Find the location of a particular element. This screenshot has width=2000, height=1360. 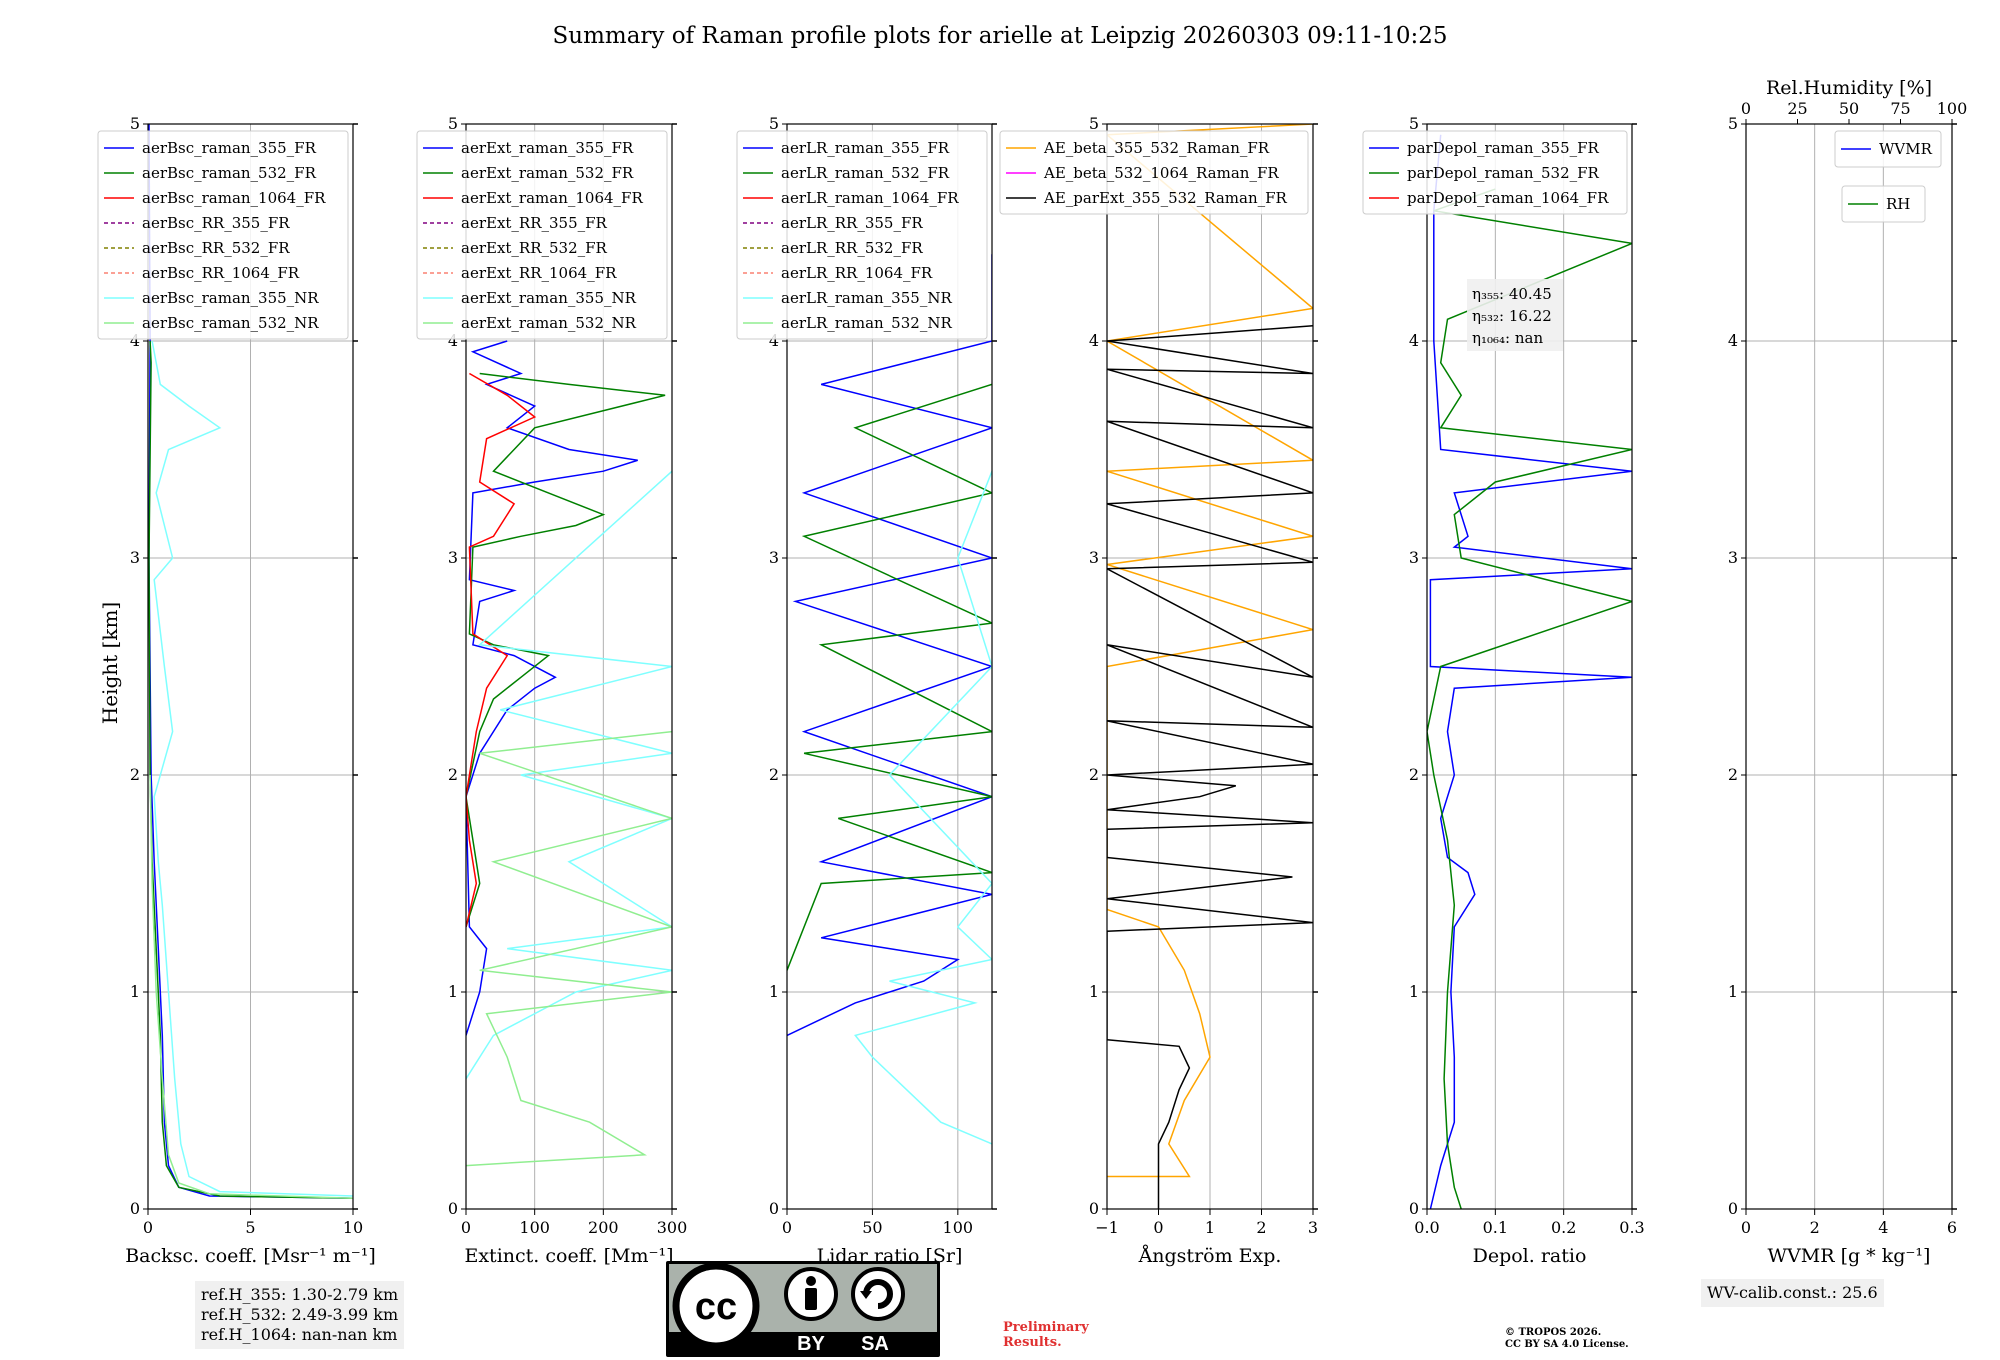

series-line-AE_beta_355_532_Raman_FR is located at coordinates (1210, 651).